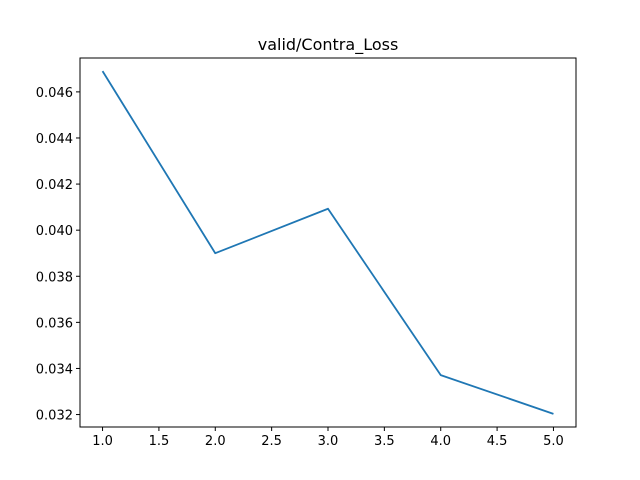 The image size is (640, 480). I want to click on x-tick-label: 2.0, so click(215, 441).